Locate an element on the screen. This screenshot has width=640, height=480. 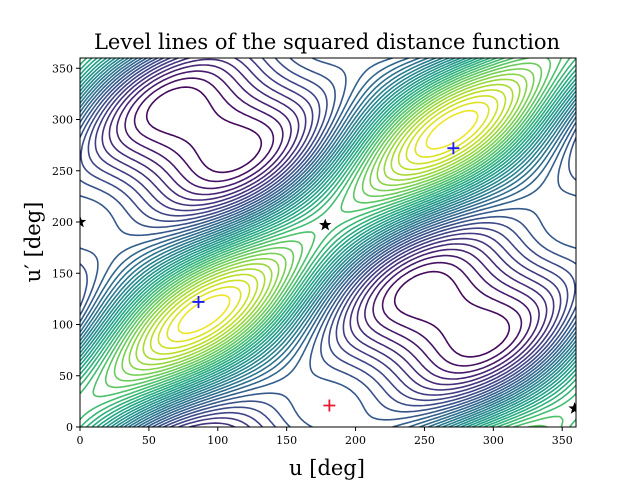
x-tick-label: 250 is located at coordinates (424, 440).